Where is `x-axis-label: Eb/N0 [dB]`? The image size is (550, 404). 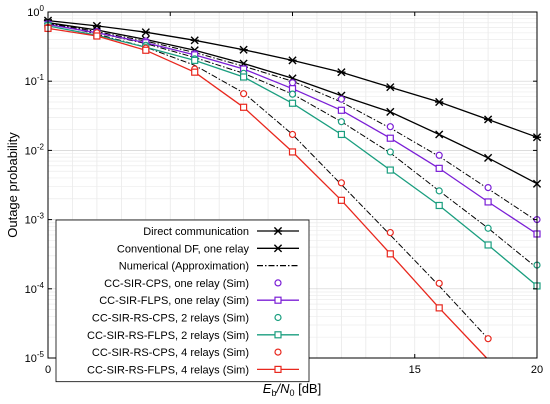 x-axis-label: Eb/N0 [dB] is located at coordinates (292, 389).